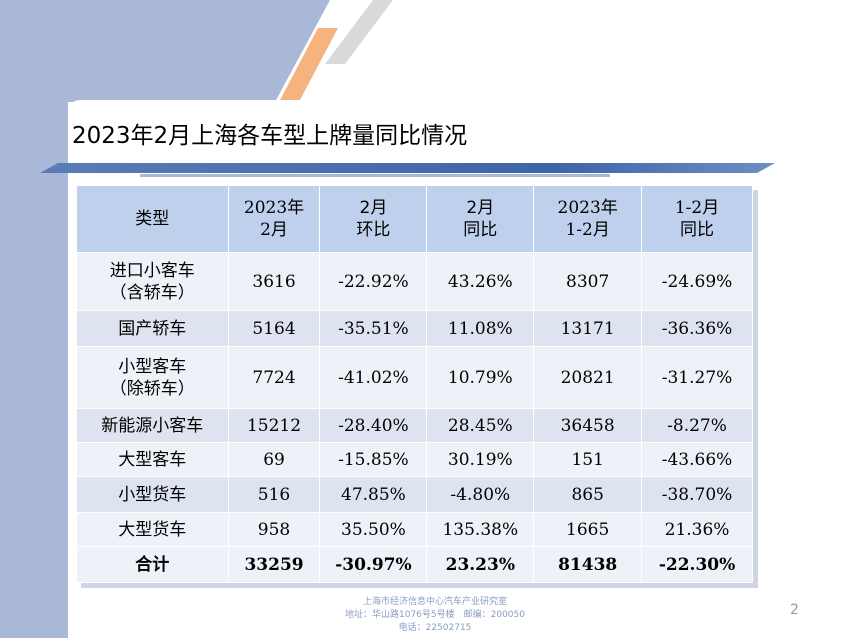  What do you see at coordinates (697, 564) in the screenshot?
I see `total-ytd-yoy: -22.30%` at bounding box center [697, 564].